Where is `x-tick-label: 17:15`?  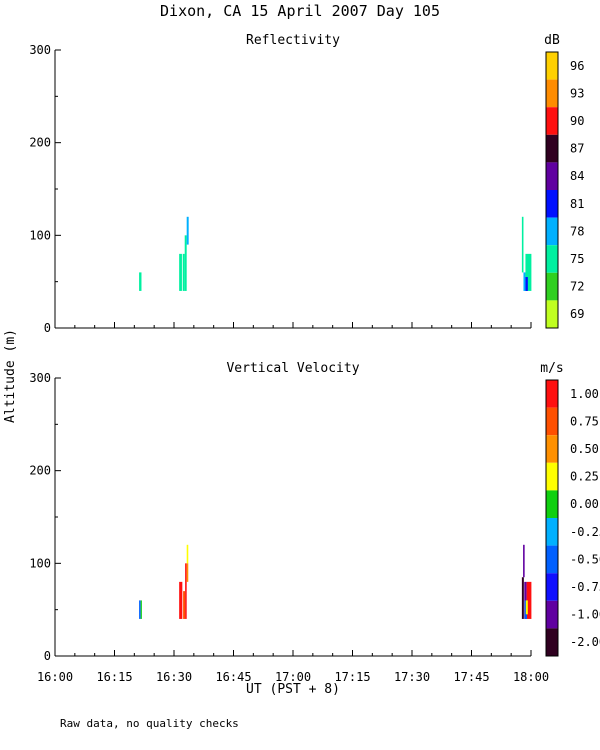 x-tick-label: 17:15 is located at coordinates (352, 677).